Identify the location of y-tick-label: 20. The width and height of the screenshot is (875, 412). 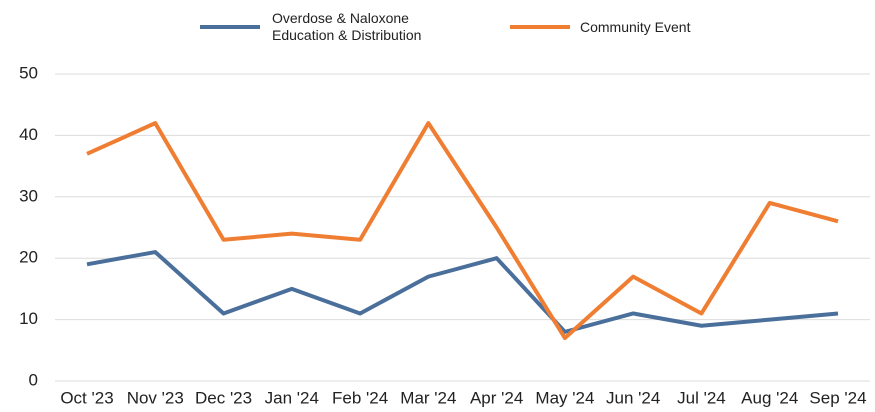
(28, 257).